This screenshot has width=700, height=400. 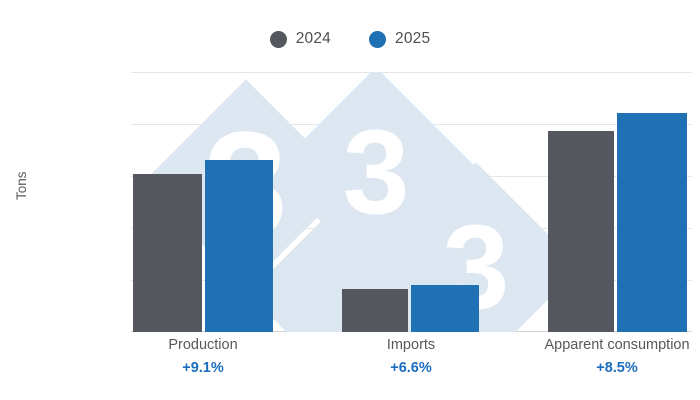 I want to click on category-change-badge: +6.6%, so click(x=411, y=368).